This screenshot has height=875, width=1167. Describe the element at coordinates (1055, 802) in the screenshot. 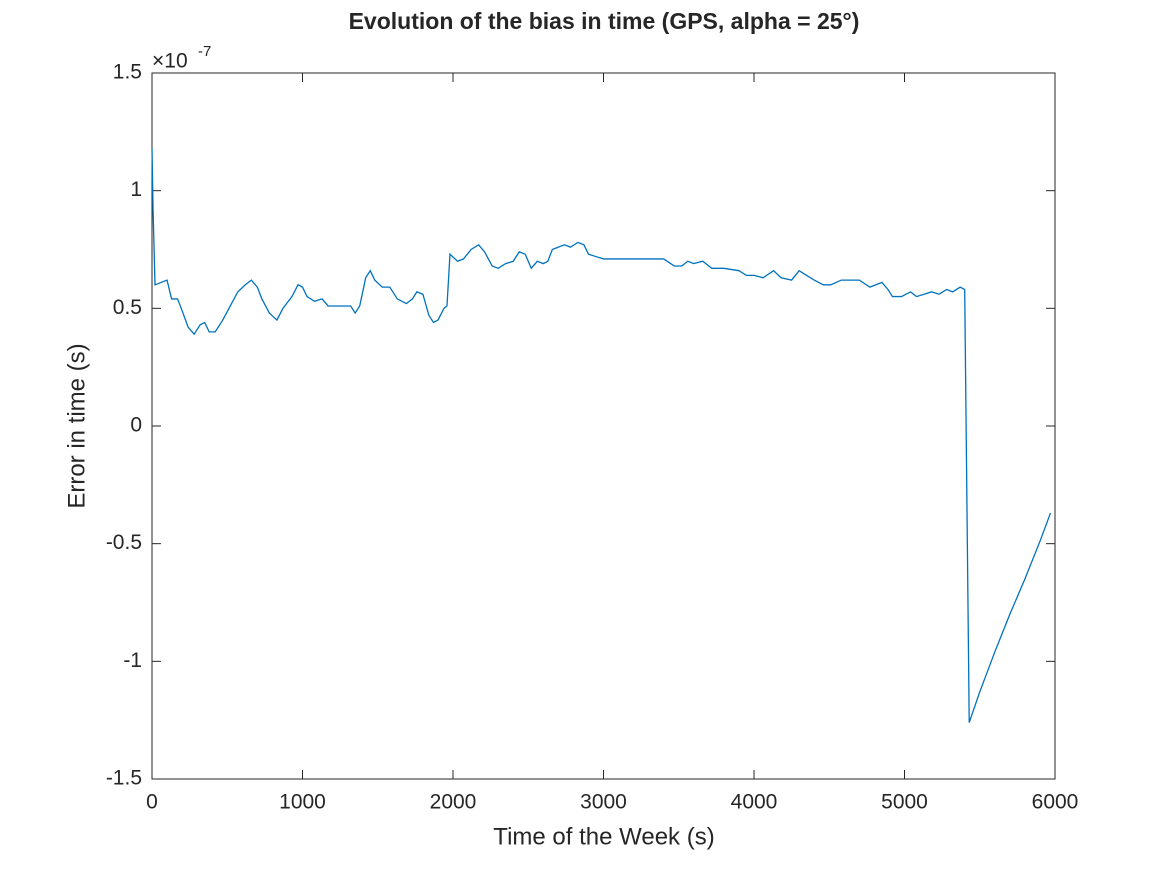

I see `x-tick-label: 6000` at that location.